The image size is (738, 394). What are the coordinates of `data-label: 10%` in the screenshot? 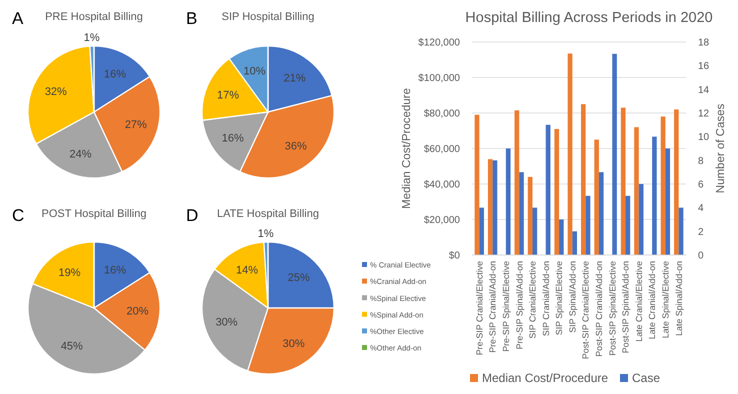 It's located at (255, 71).